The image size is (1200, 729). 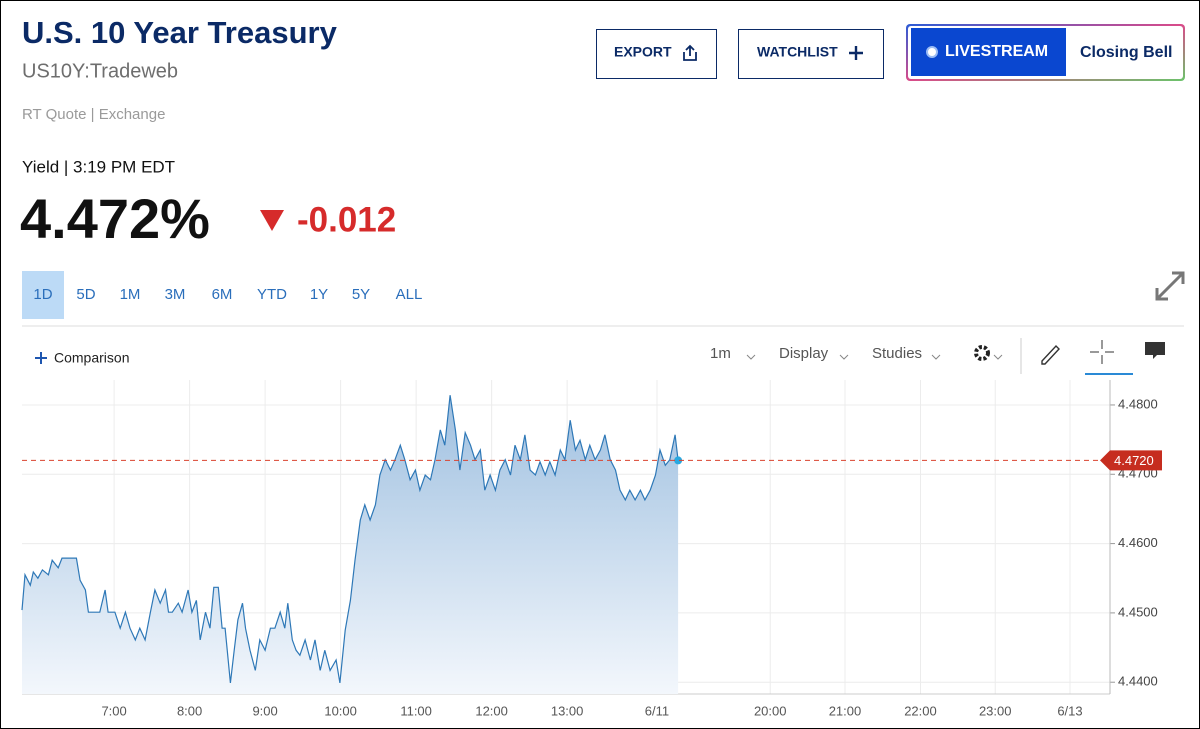 I want to click on comment-icon, so click(x=1155, y=350).